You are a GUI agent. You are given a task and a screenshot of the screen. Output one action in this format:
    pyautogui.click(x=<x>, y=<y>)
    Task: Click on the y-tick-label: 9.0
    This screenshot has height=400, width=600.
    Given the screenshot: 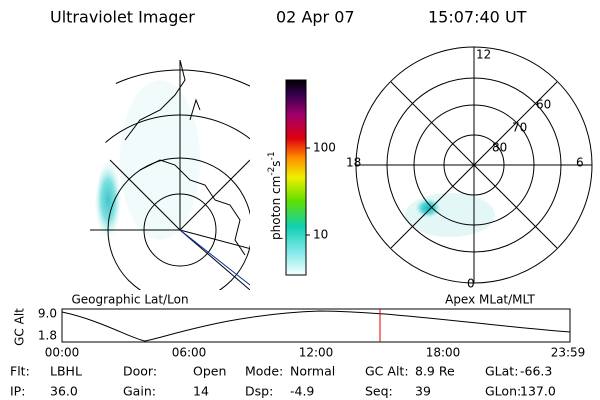 What is the action you would take?
    pyautogui.click(x=47, y=314)
    